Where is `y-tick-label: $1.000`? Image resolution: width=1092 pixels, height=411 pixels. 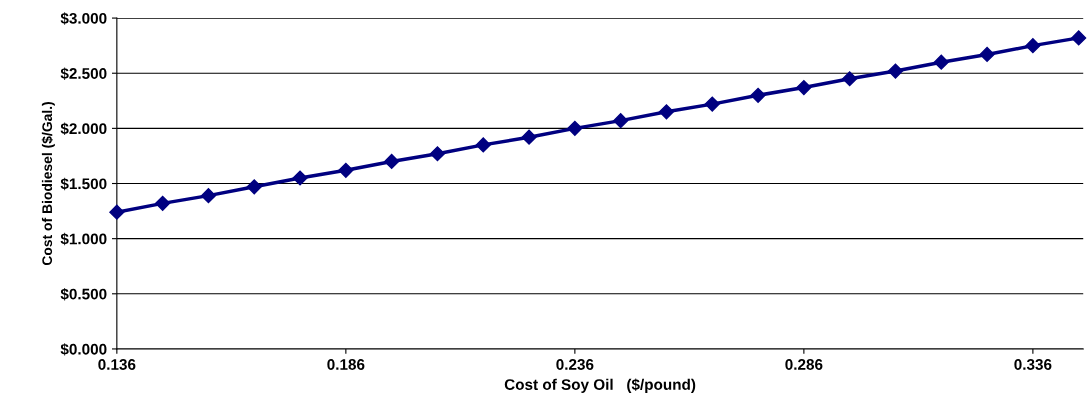
y-tick-label: $1.000 is located at coordinates (83, 239).